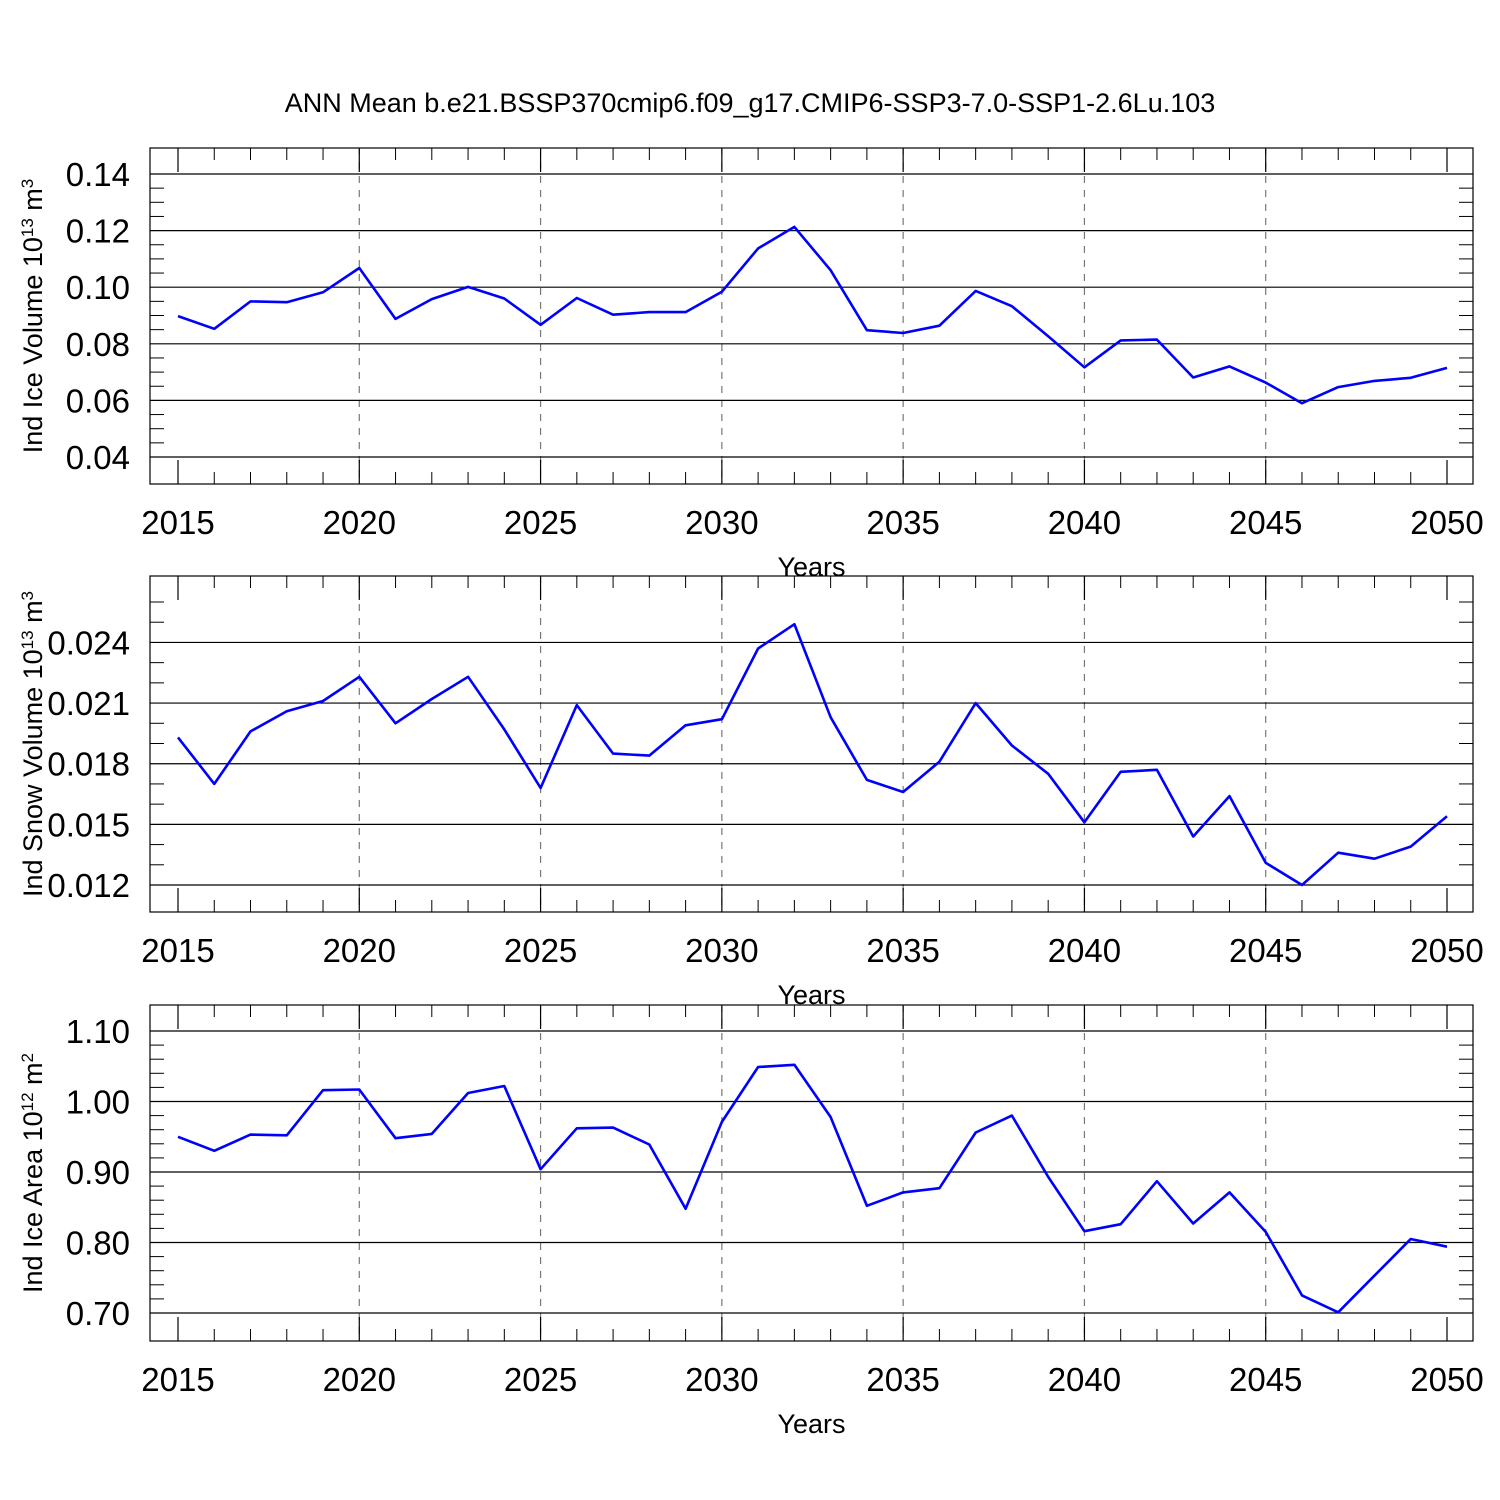  Describe the element at coordinates (33, 744) in the screenshot. I see `y-axis-title: Ind Snow Volume 1013 m3` at that location.